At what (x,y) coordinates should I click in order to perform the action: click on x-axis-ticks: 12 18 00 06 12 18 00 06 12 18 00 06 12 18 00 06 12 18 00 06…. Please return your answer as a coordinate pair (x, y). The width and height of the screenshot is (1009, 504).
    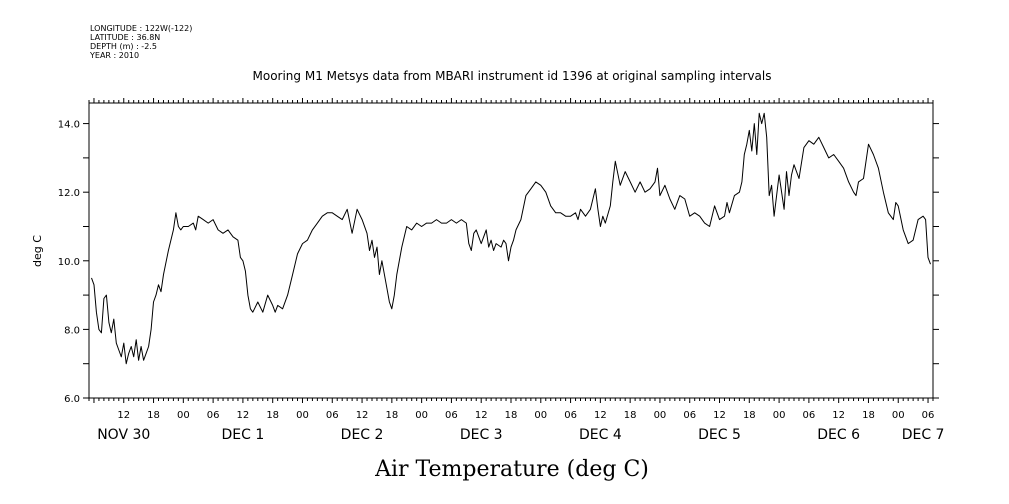
    Looking at the image, I should click on (525, 415).